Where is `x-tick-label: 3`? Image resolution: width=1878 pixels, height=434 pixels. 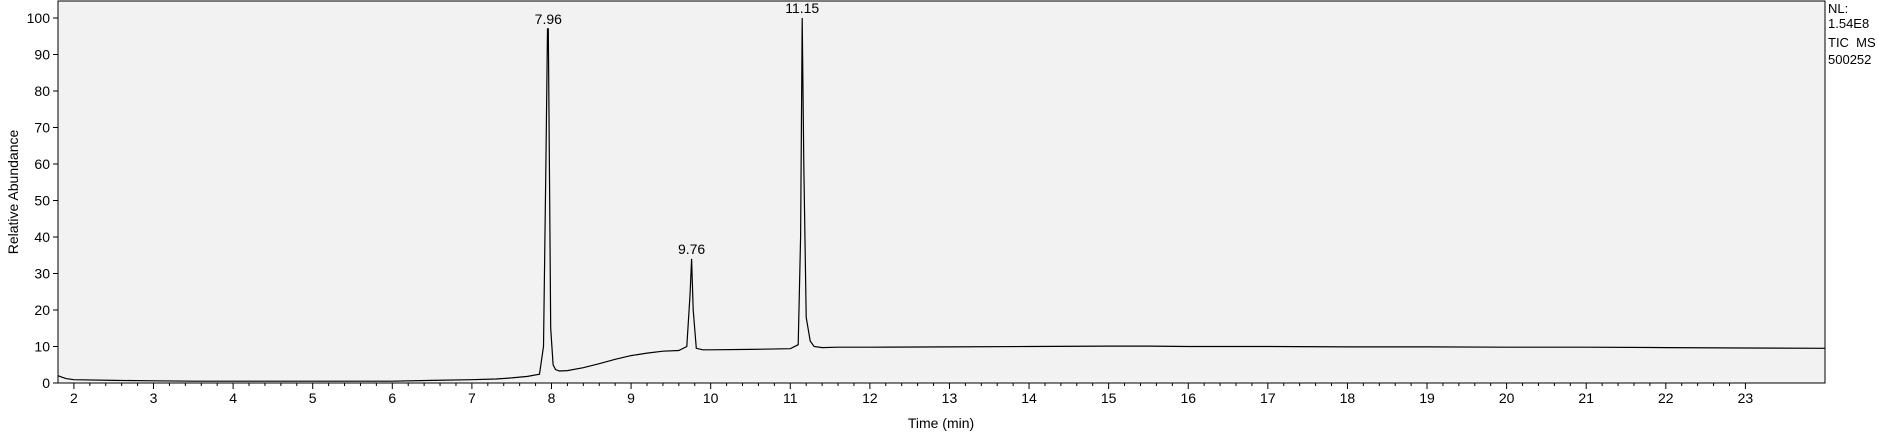 x-tick-label: 3 is located at coordinates (154, 398).